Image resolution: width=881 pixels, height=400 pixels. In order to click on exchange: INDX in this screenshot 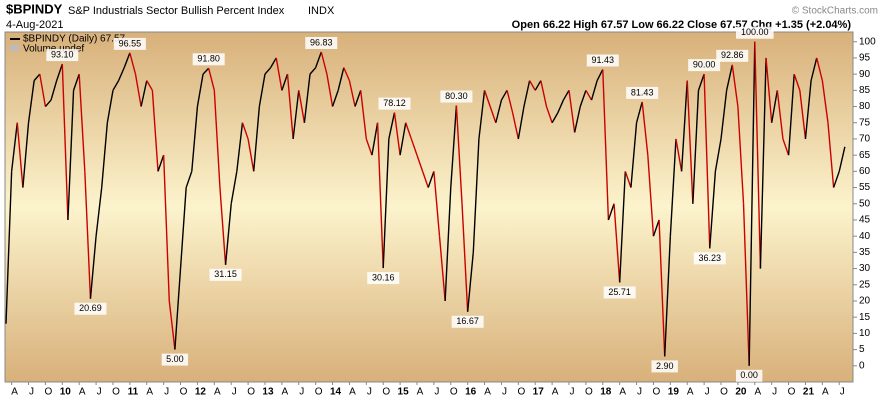, I will do `click(321, 11)`.